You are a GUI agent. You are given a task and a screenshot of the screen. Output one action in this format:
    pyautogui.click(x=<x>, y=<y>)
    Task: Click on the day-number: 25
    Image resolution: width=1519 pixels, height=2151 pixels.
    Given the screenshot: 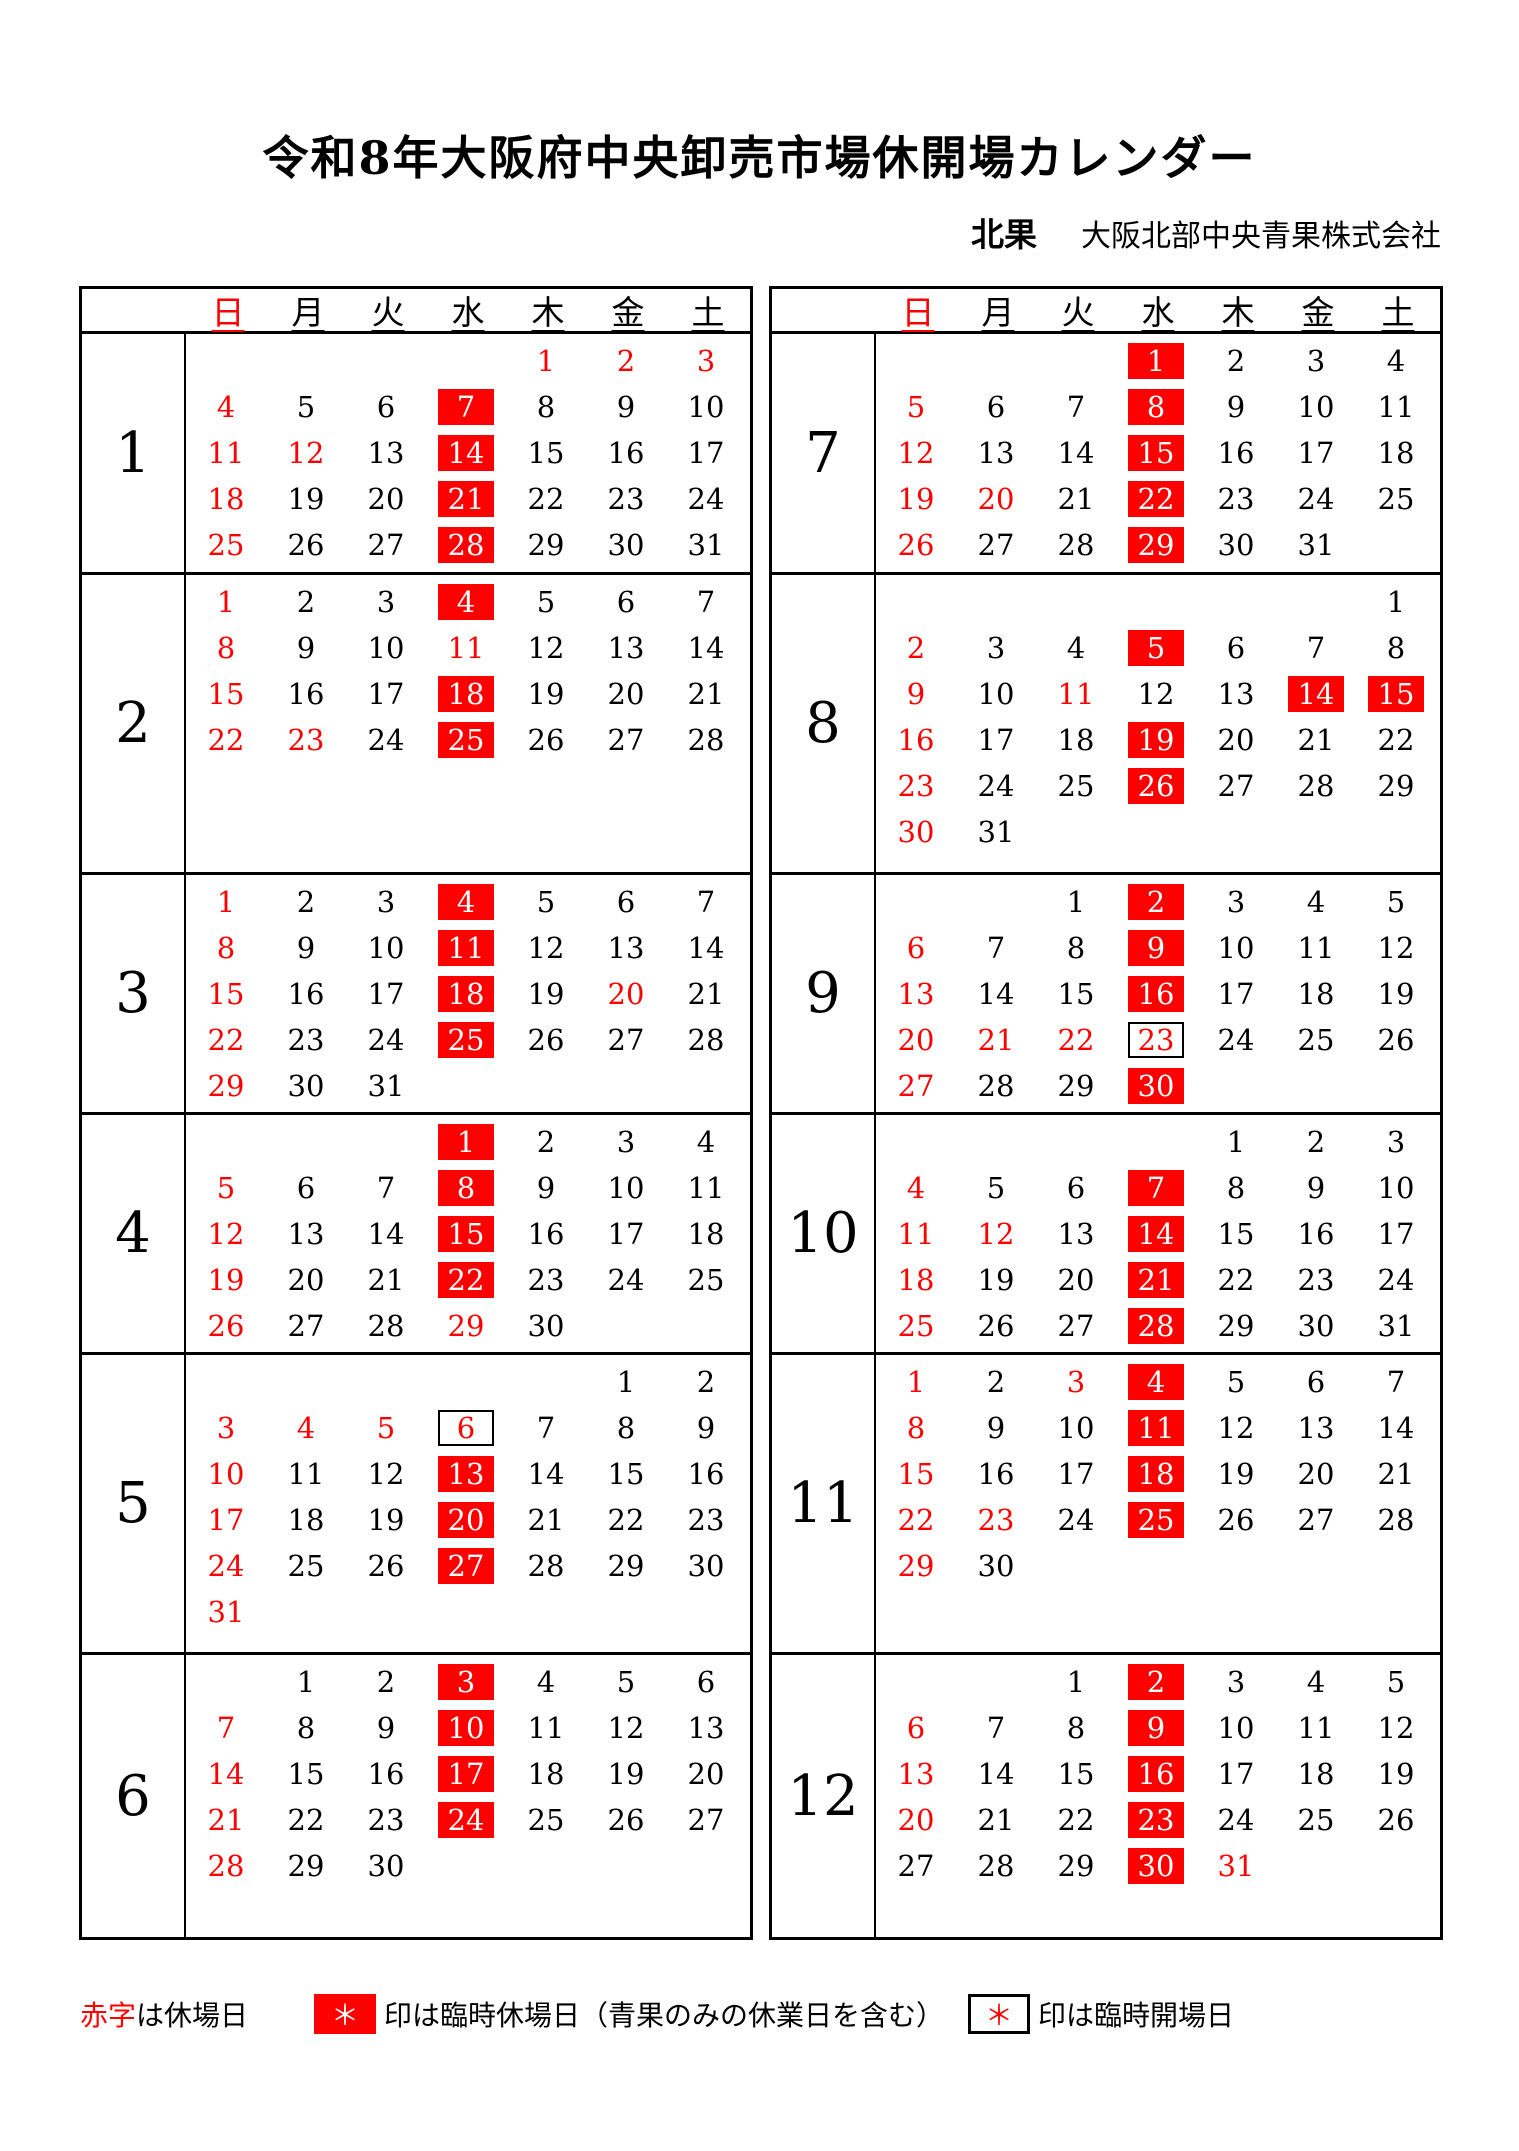 What is the action you would take?
    pyautogui.click(x=546, y=1819)
    